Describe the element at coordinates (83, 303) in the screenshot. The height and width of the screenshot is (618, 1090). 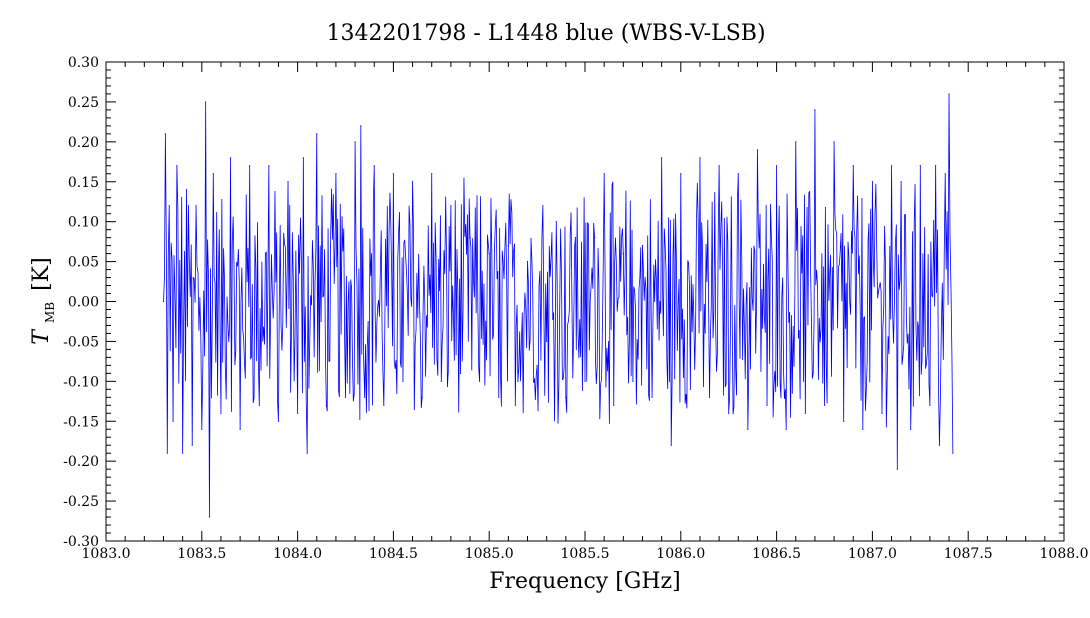
I see `y-tick-label: 0.00` at that location.